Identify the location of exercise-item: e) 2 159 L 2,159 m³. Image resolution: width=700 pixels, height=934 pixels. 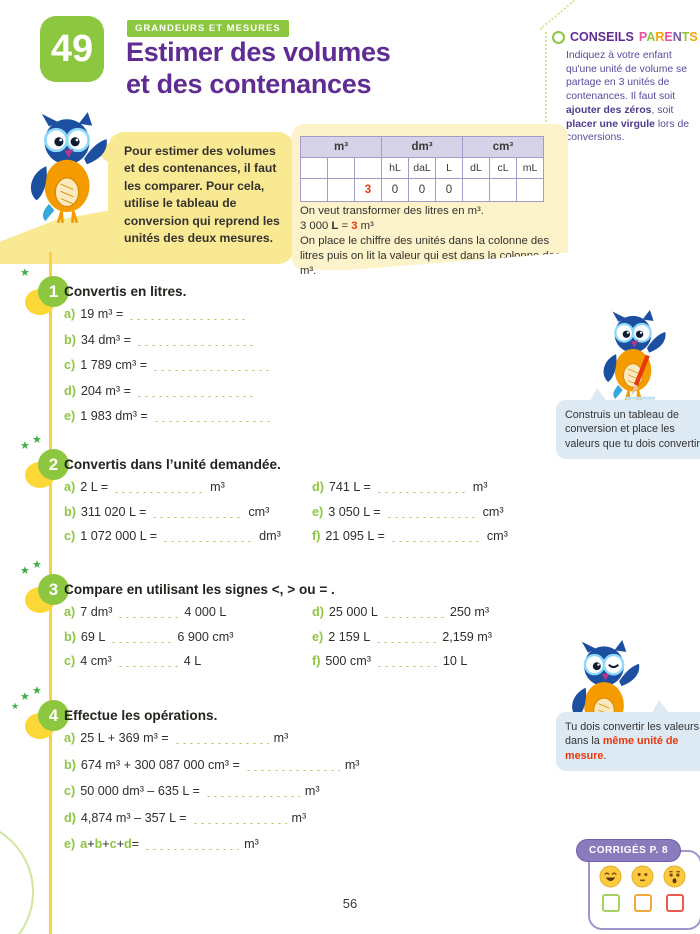
(402, 637).